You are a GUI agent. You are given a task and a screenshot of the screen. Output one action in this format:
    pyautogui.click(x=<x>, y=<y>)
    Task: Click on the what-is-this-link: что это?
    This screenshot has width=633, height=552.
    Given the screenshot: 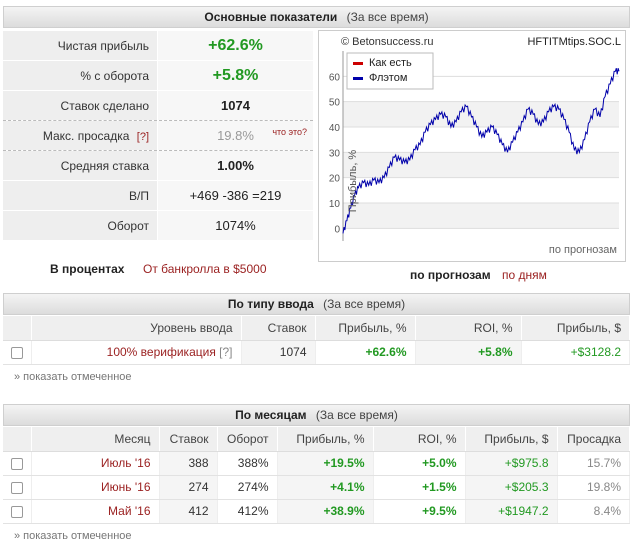 What is the action you would take?
    pyautogui.click(x=289, y=132)
    